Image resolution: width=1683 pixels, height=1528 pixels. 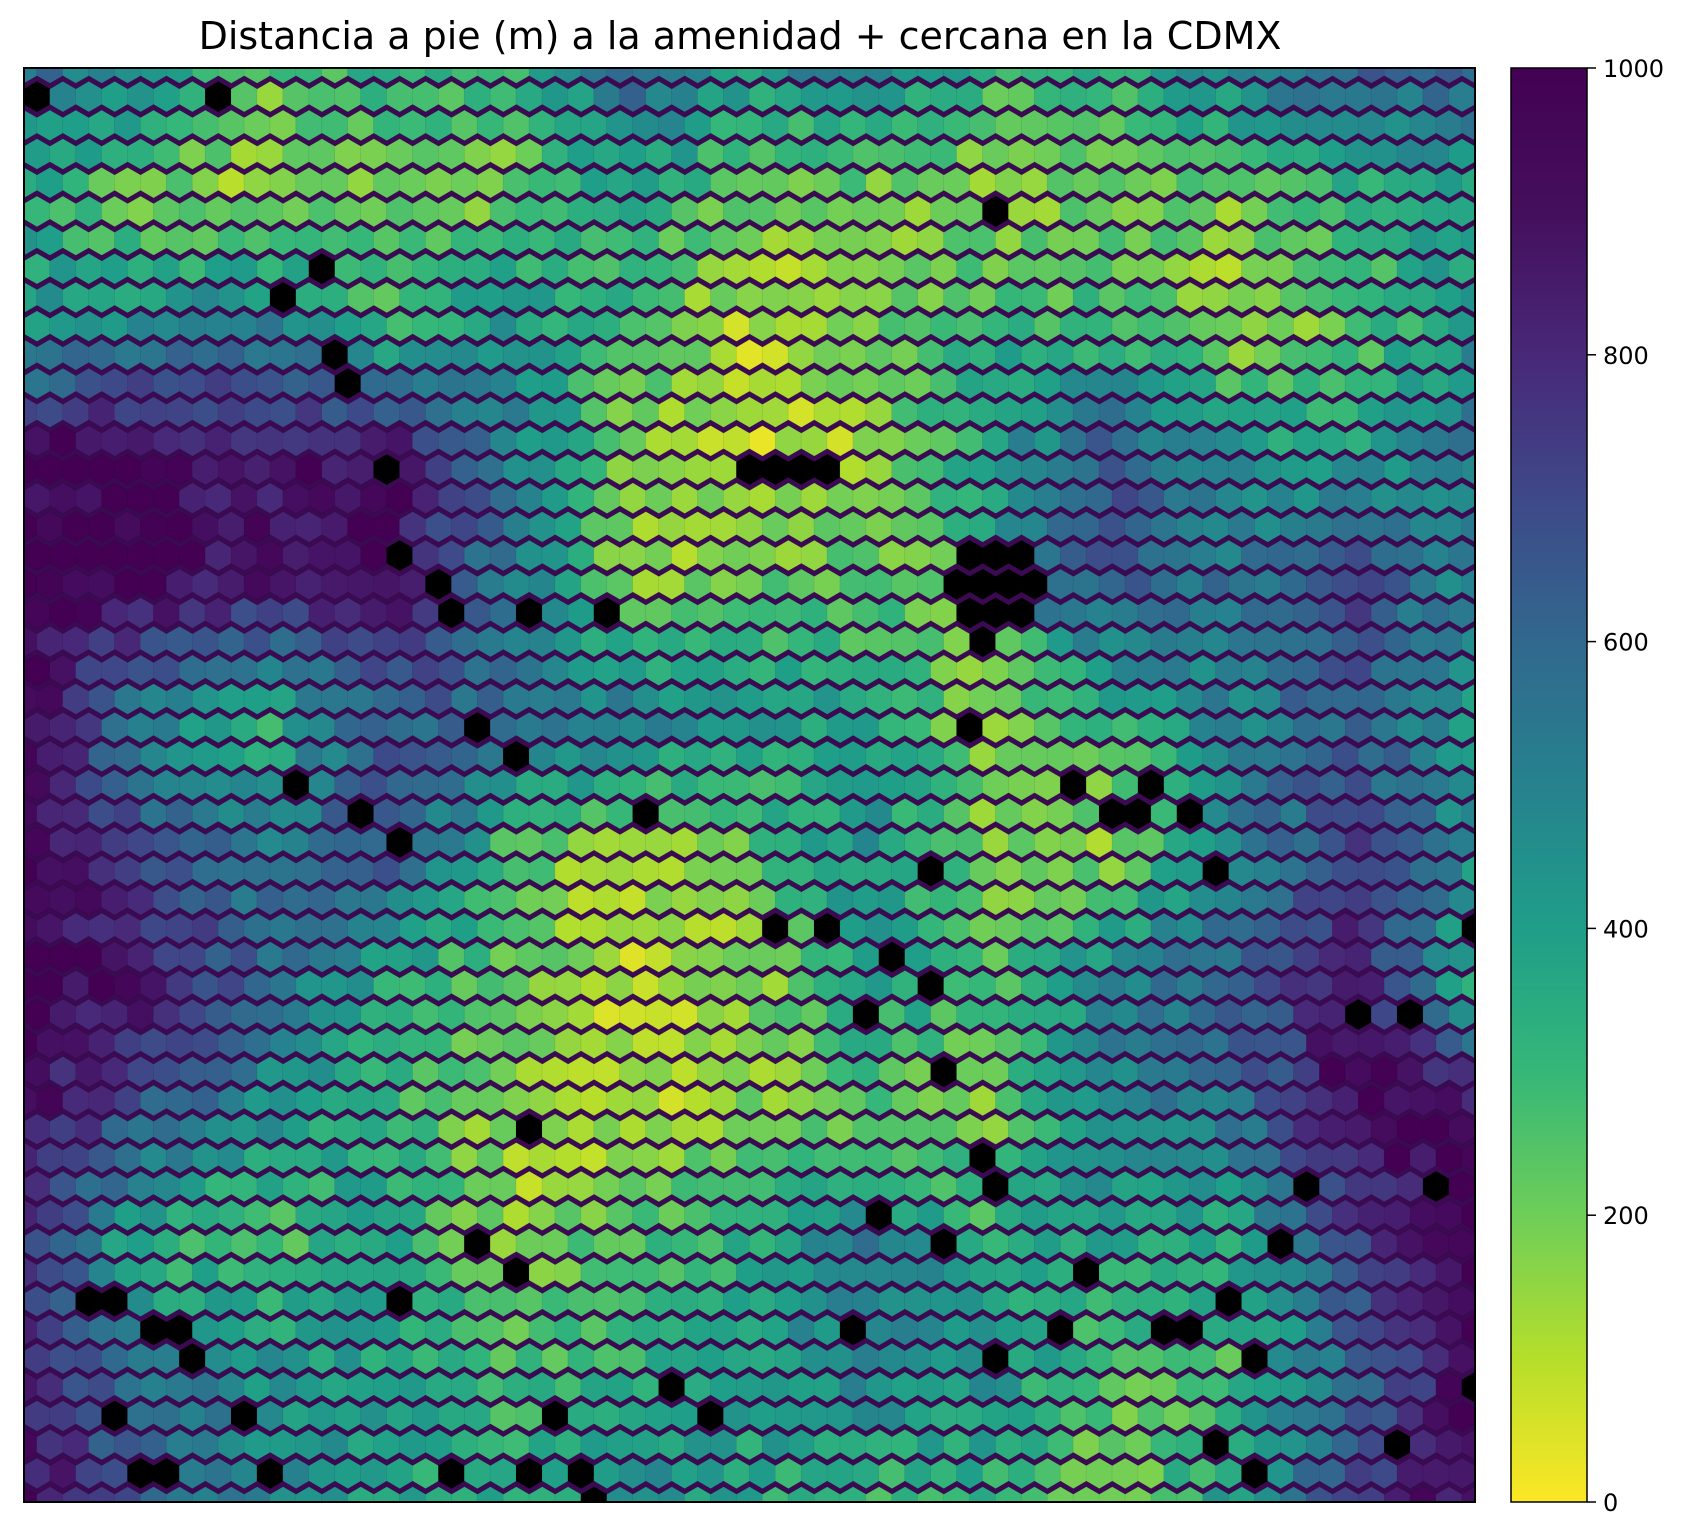 What do you see at coordinates (1626, 356) in the screenshot?
I see `colorbar-tick-label: 800` at bounding box center [1626, 356].